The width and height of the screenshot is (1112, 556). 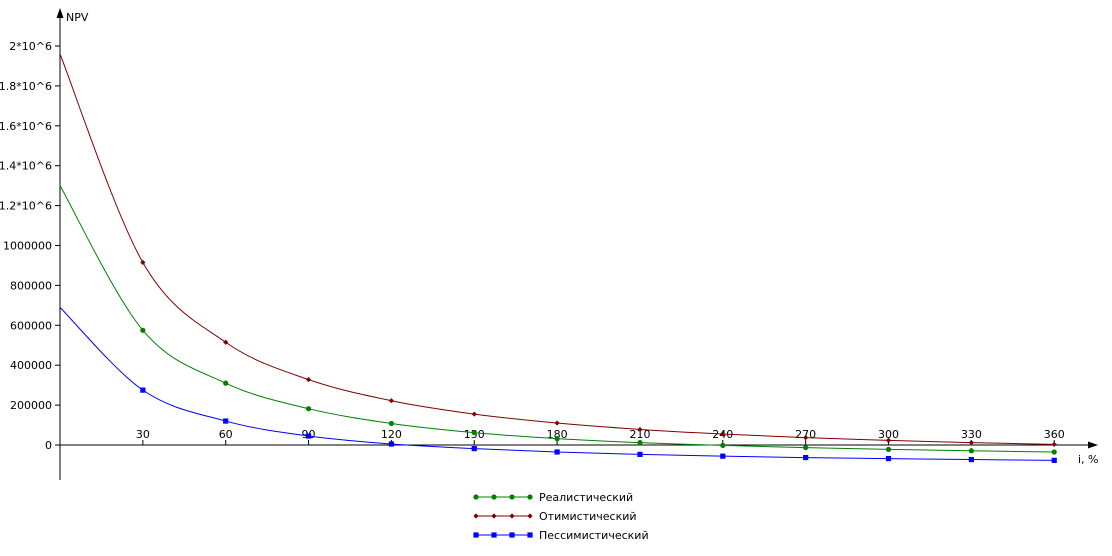 What do you see at coordinates (588, 516) in the screenshot?
I see `legend-label: Отимистический` at bounding box center [588, 516].